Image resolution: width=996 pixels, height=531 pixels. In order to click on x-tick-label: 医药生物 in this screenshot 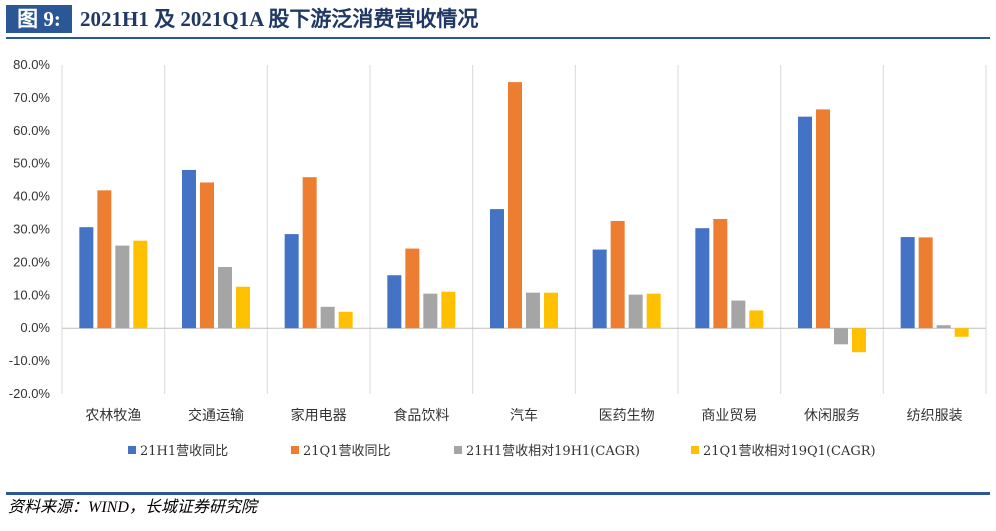, I will do `click(627, 416)`.